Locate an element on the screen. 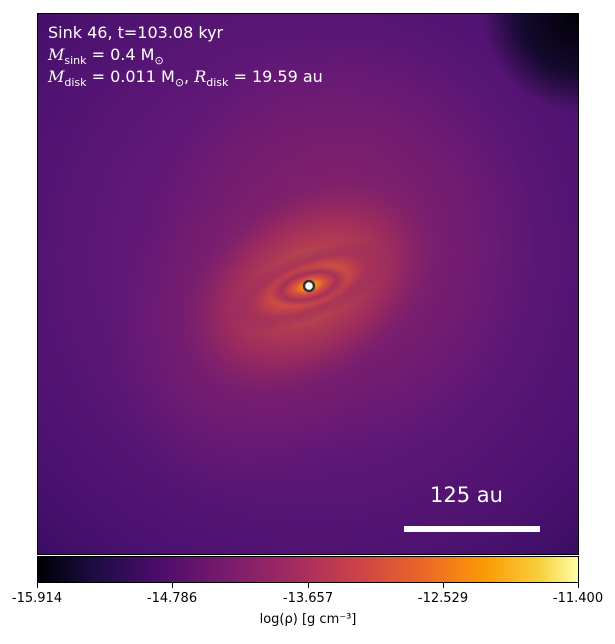 The height and width of the screenshot is (644, 615). colorbar is located at coordinates (308, 569).